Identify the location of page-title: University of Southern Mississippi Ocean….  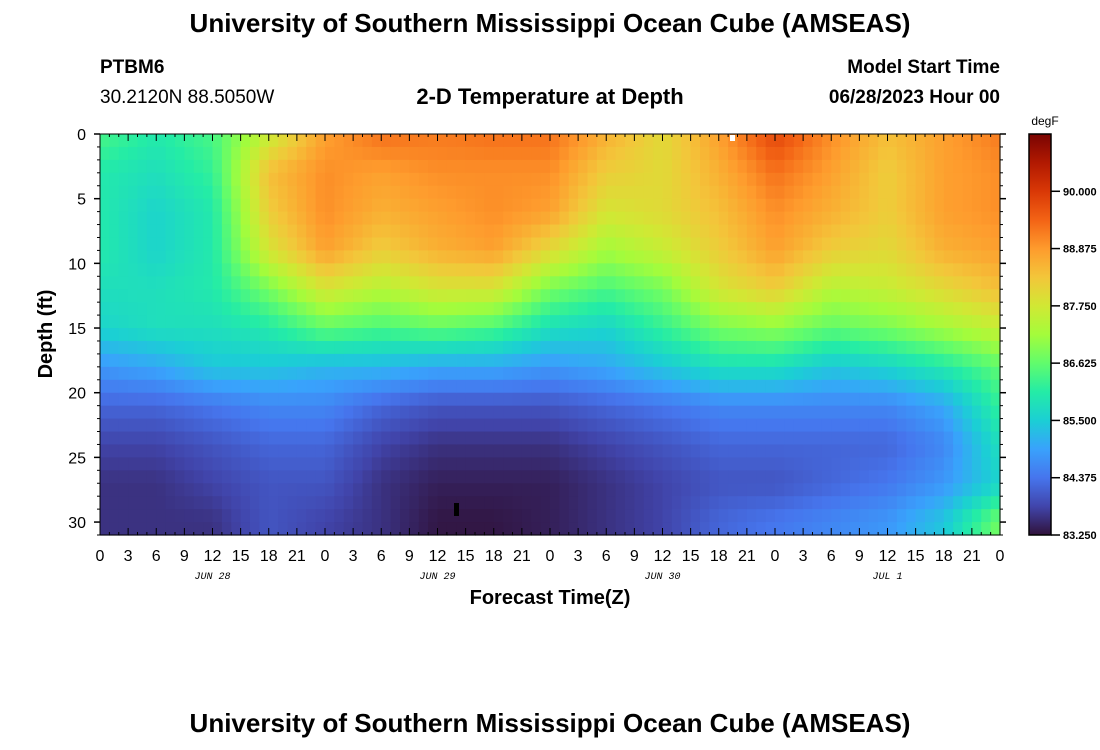
(550, 23).